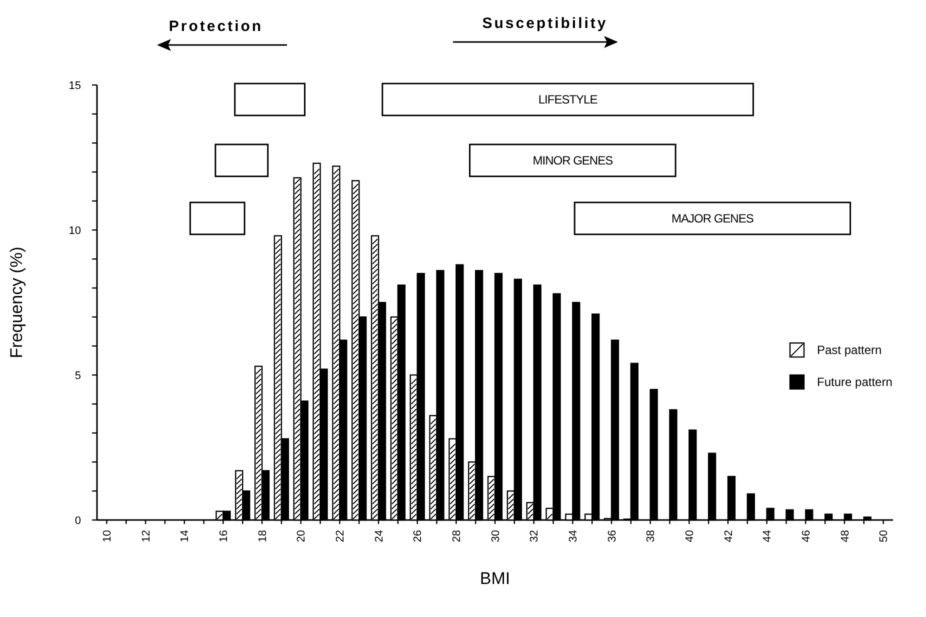  I want to click on legend-label: Future pattern, so click(854, 382).